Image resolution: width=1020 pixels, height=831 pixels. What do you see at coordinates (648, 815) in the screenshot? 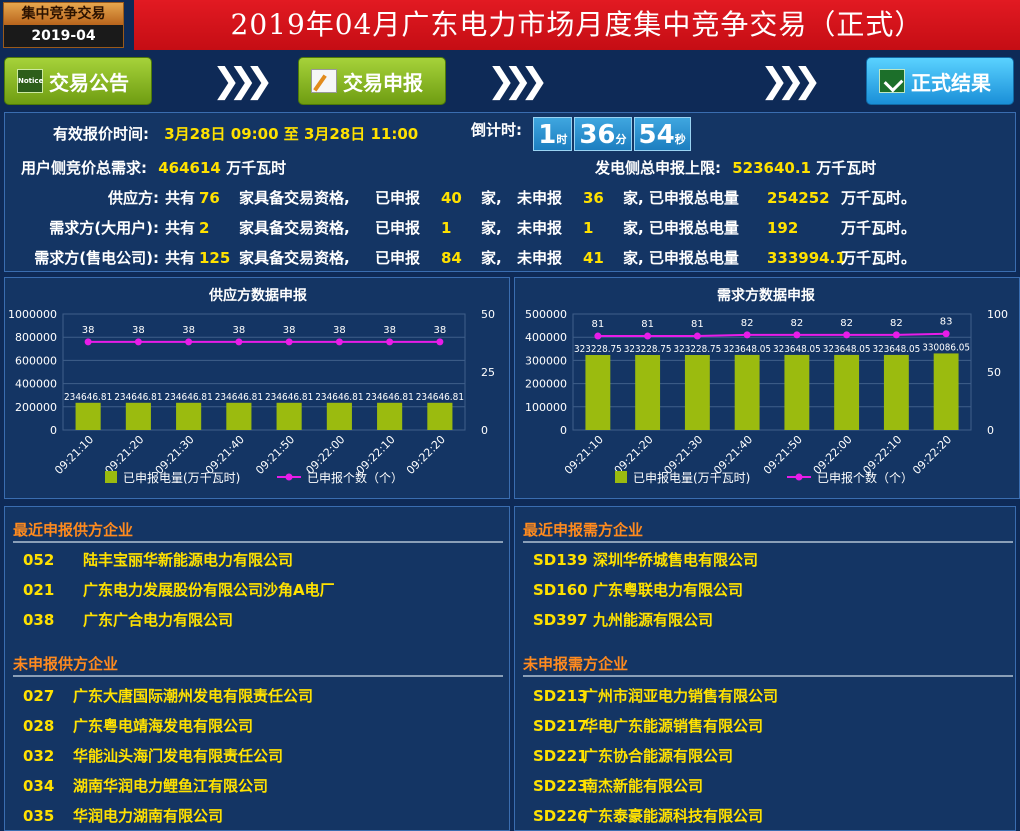
I see `list-item: SD226广东泰豪能源科技有限公司` at bounding box center [648, 815].